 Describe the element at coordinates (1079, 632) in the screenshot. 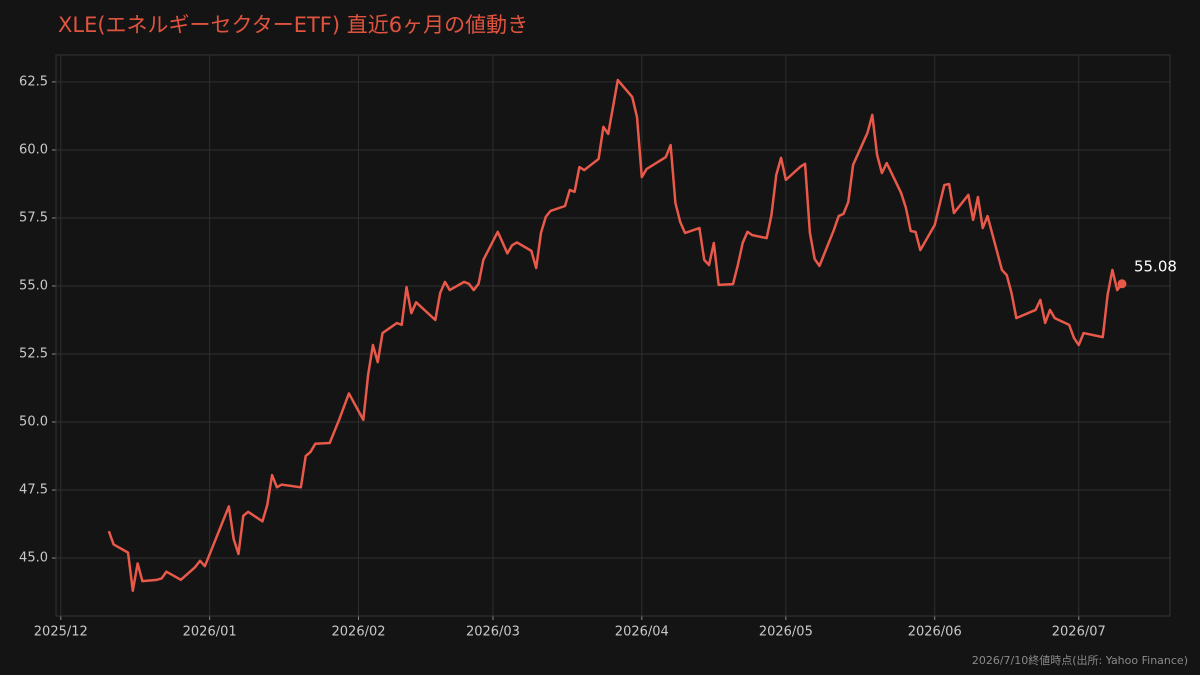

I see `x-tick-label: 2026/07` at that location.